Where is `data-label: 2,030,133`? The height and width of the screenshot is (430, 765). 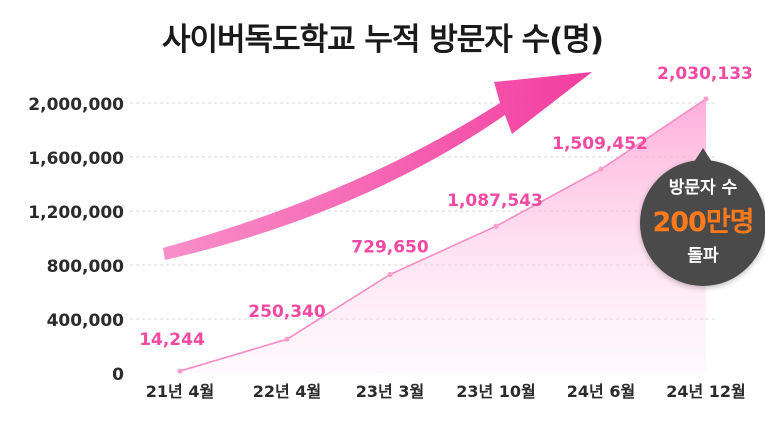 data-label: 2,030,133 is located at coordinates (705, 74).